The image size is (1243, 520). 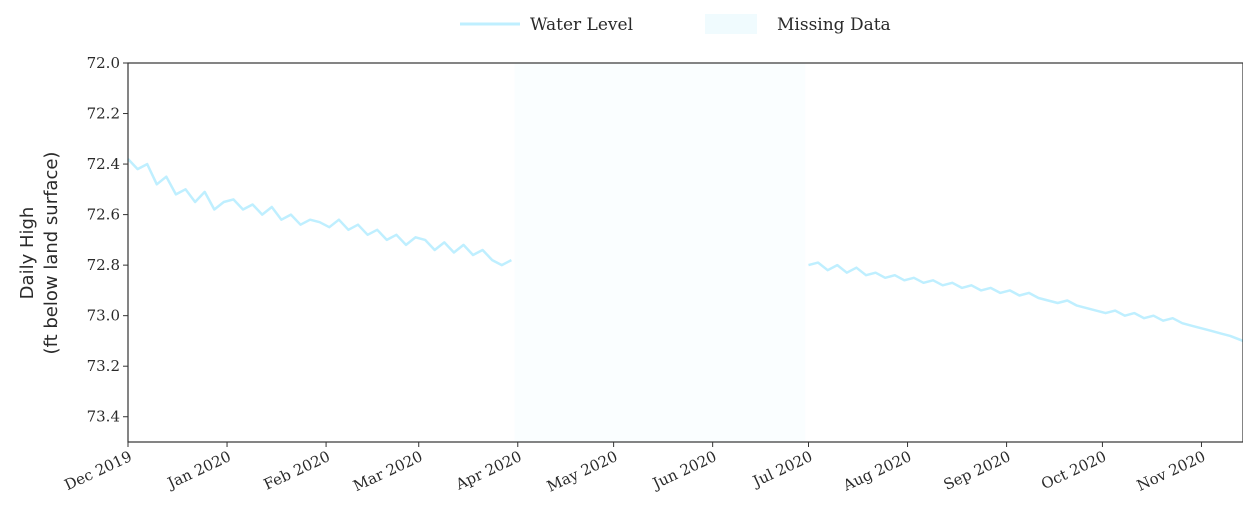 I want to click on y-axis-title-line-1: Daily High, so click(x=27, y=253).